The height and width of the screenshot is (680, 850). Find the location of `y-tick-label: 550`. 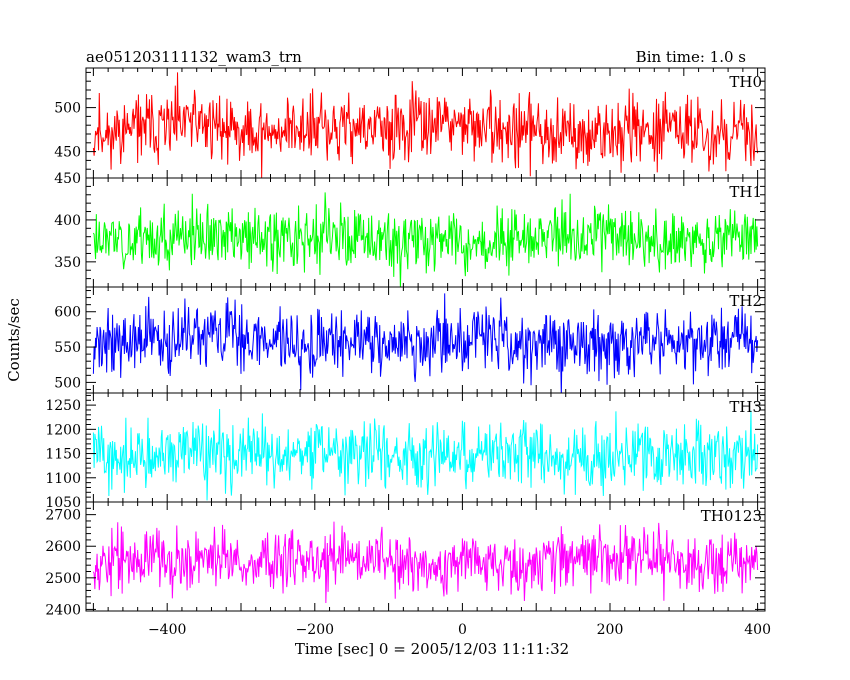

y-tick-label: 550 is located at coordinates (67, 348).